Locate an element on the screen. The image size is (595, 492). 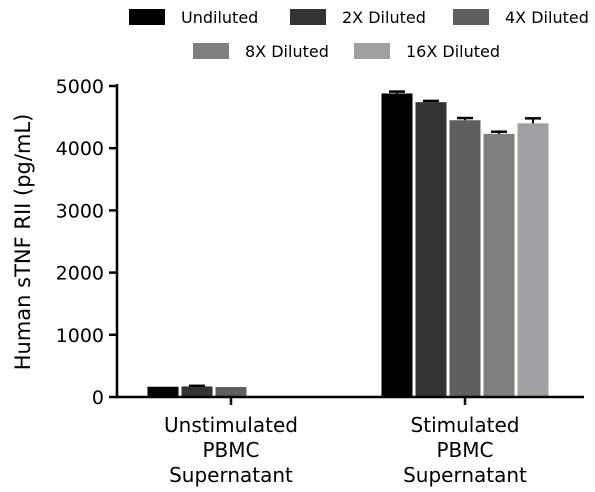
y-tick-label-4: 4000 is located at coordinates (80, 149).